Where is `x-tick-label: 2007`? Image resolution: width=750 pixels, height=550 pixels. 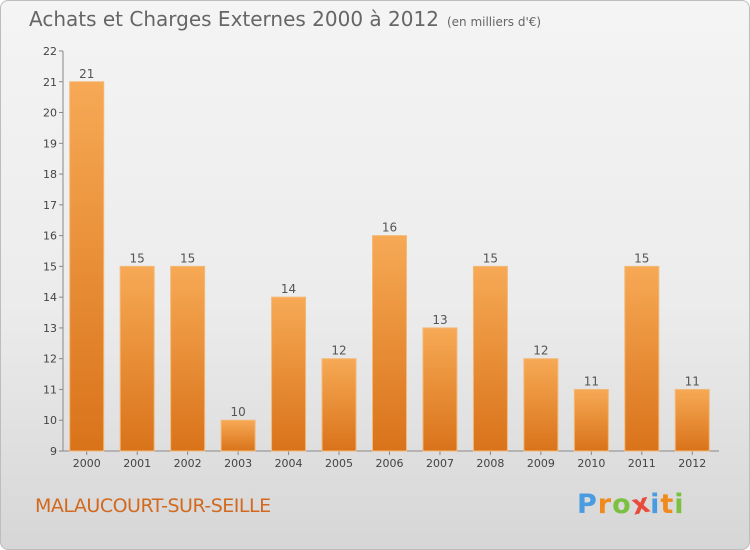
x-tick-label: 2007 is located at coordinates (440, 463).